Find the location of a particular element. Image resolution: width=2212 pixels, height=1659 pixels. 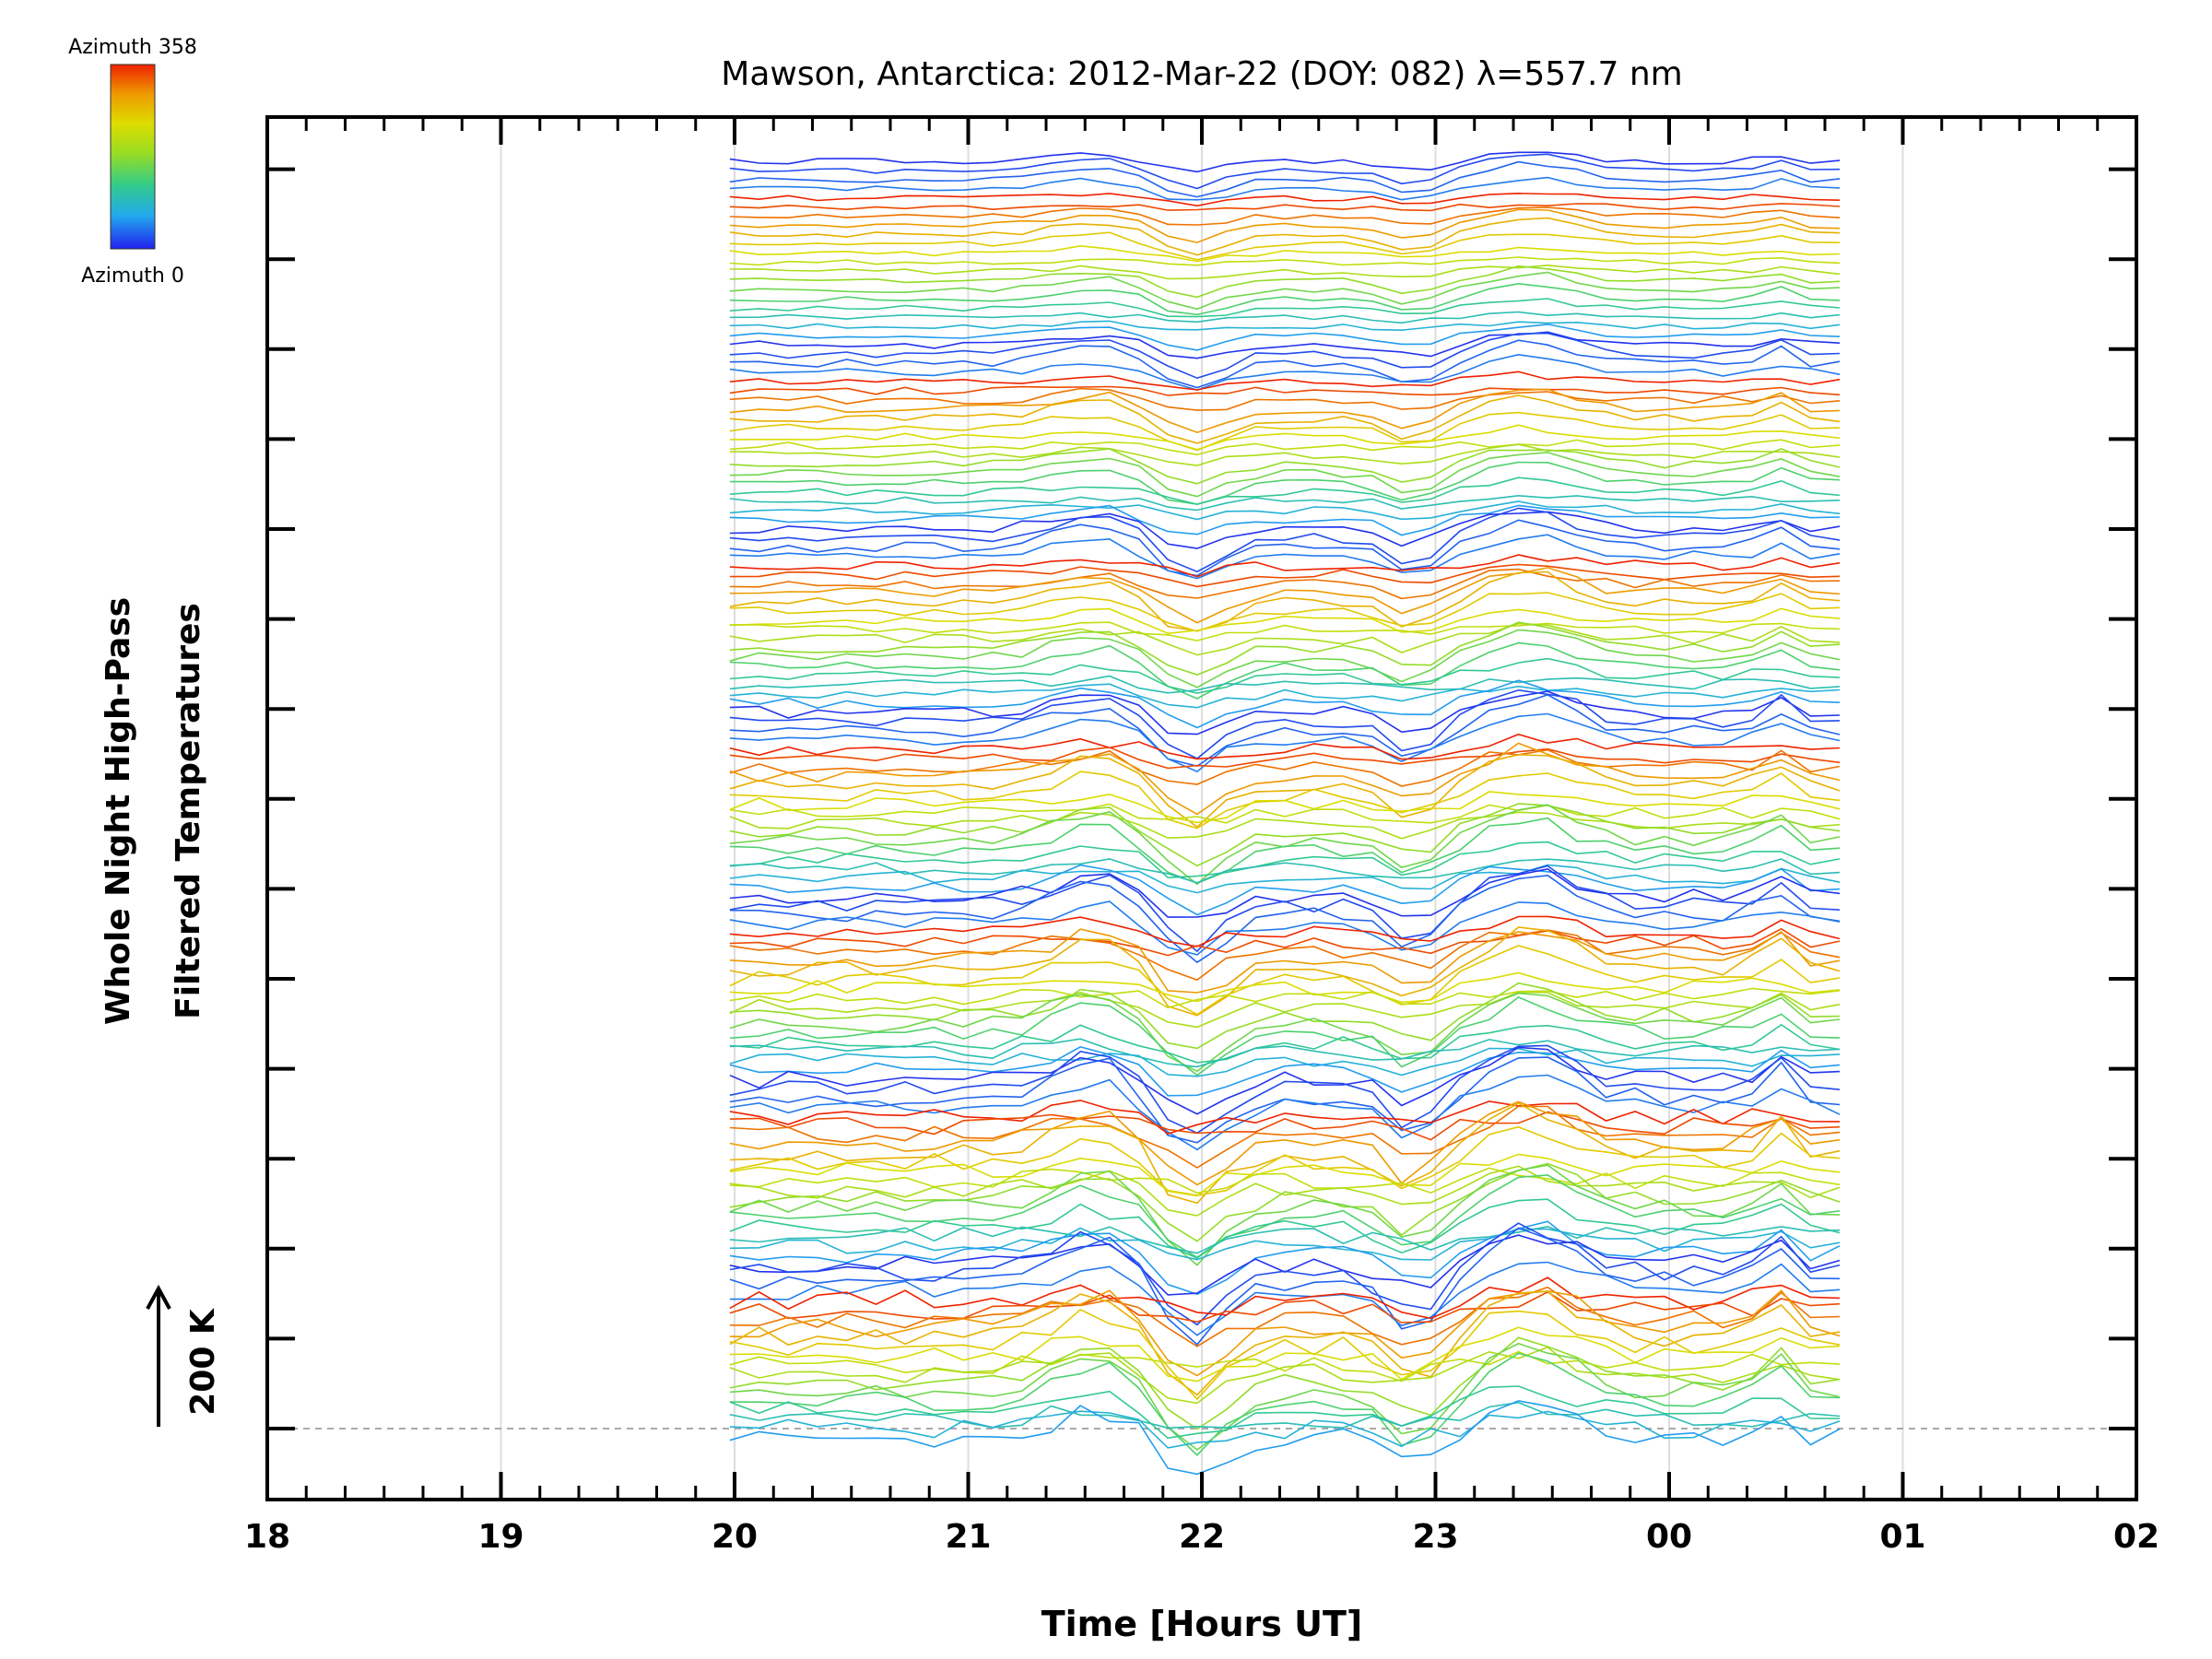

azimuth-colorbar is located at coordinates (133, 157).